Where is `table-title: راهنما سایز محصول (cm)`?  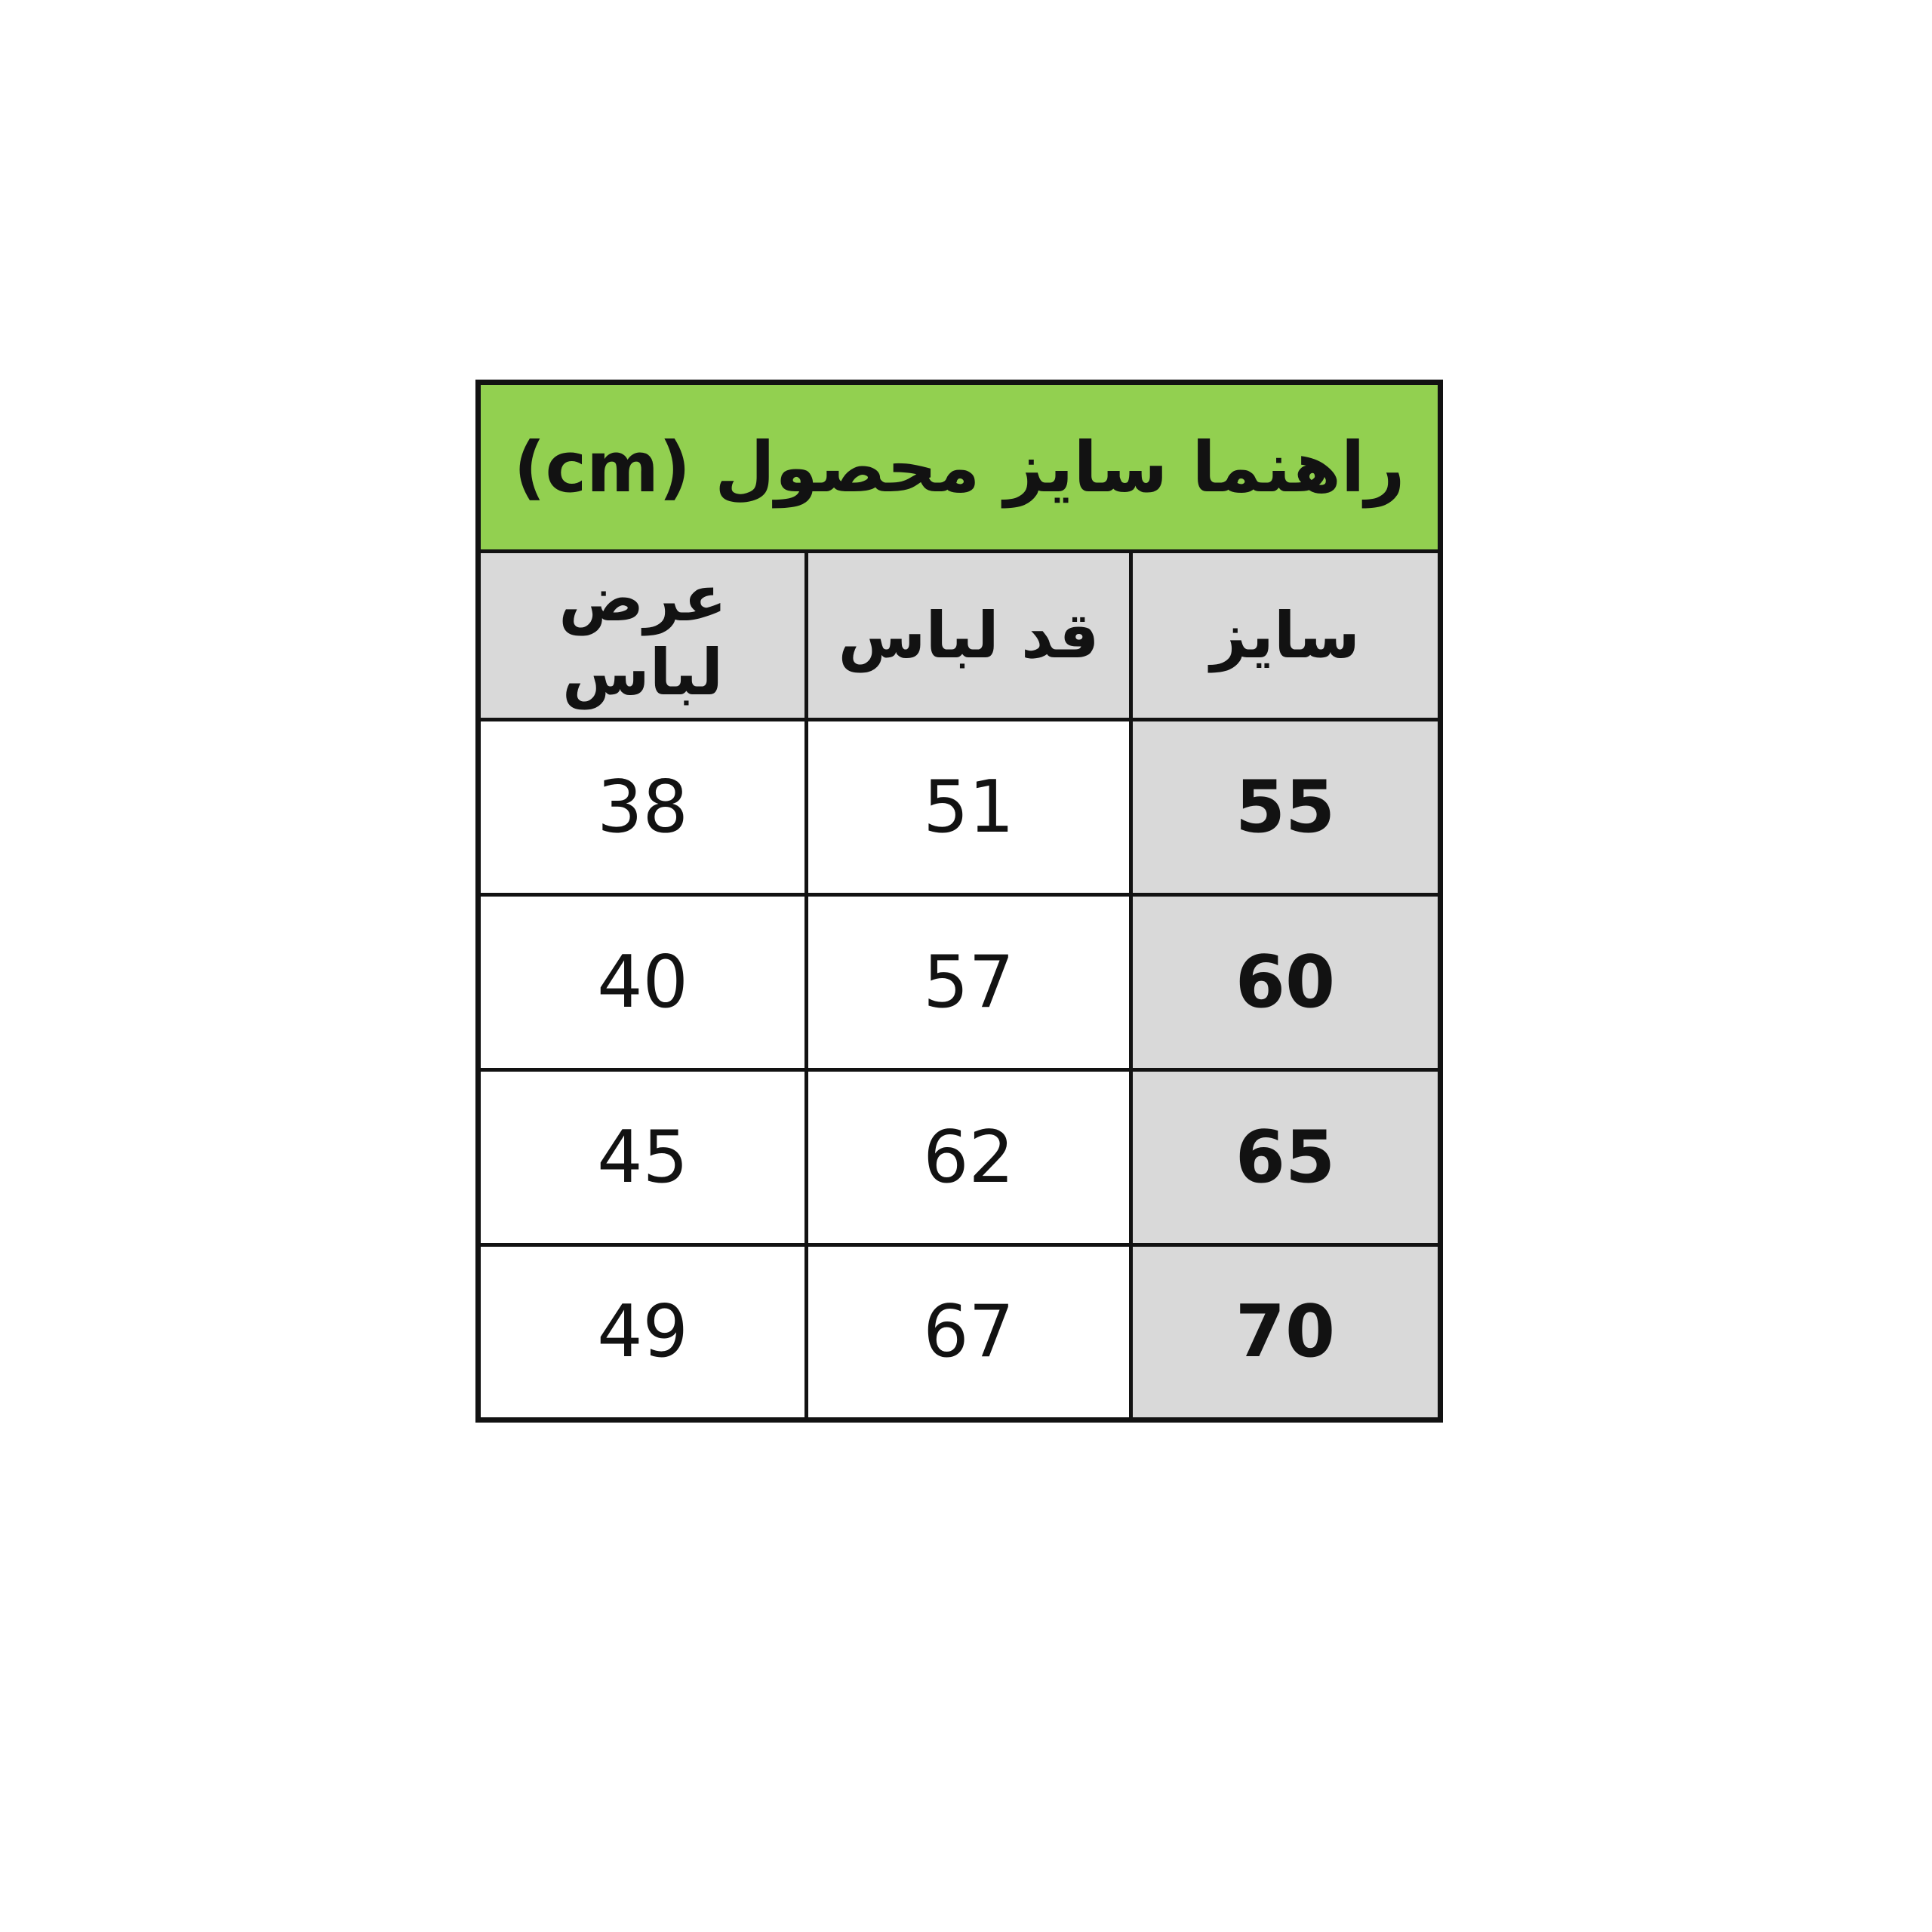 table-title: راهنما سایز محصول (cm) is located at coordinates (959, 466).